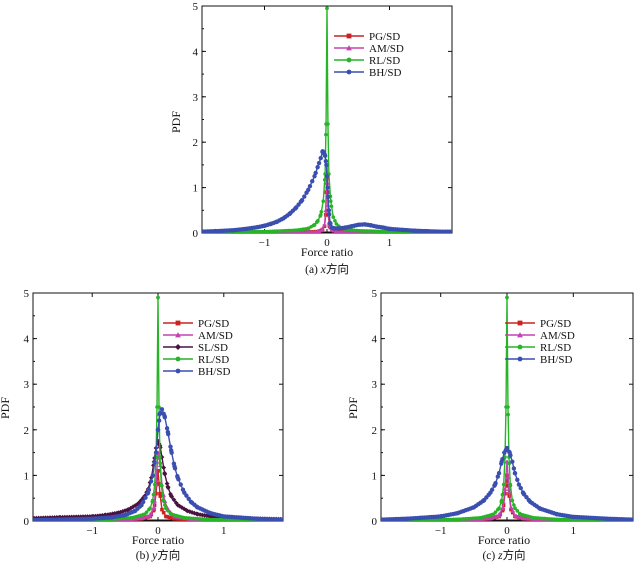 The height and width of the screenshot is (568, 644). I want to click on x-tick-label: 0, so click(327, 243).